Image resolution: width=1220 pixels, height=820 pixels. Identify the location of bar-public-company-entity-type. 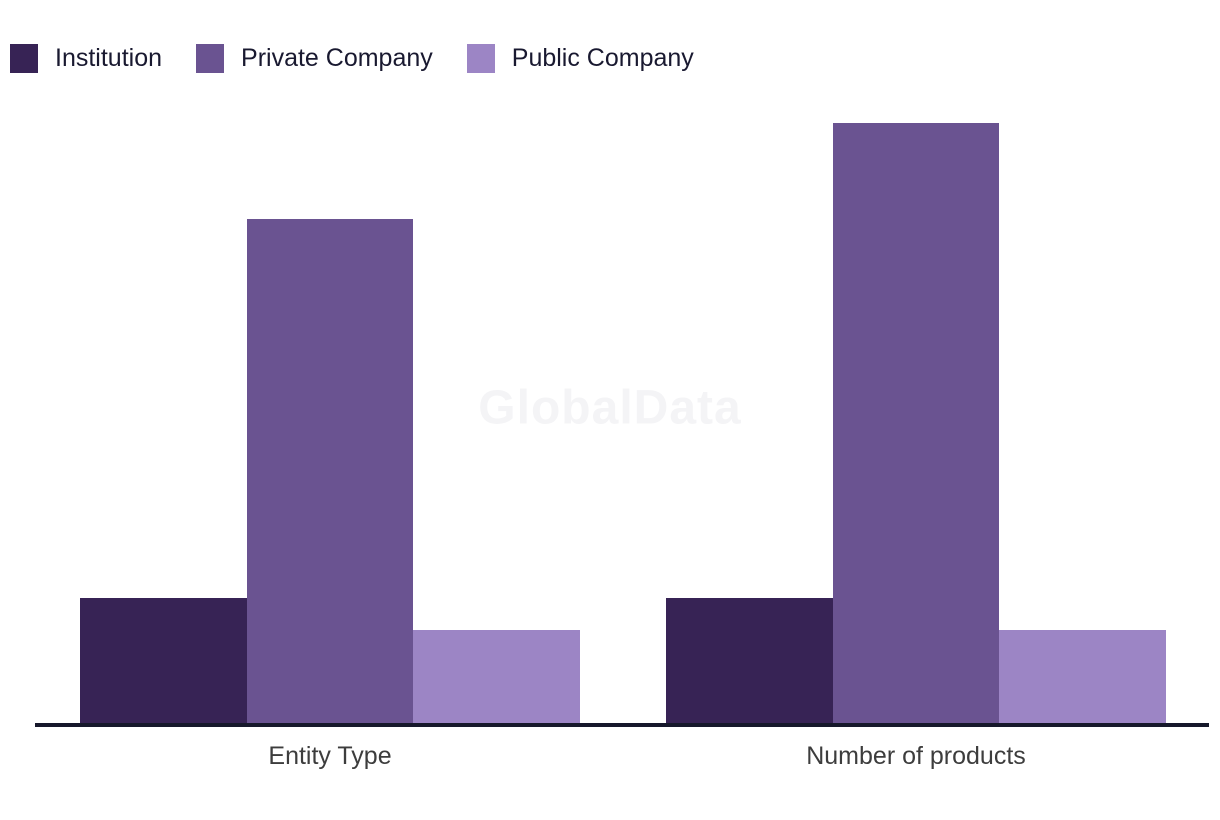
(496, 676).